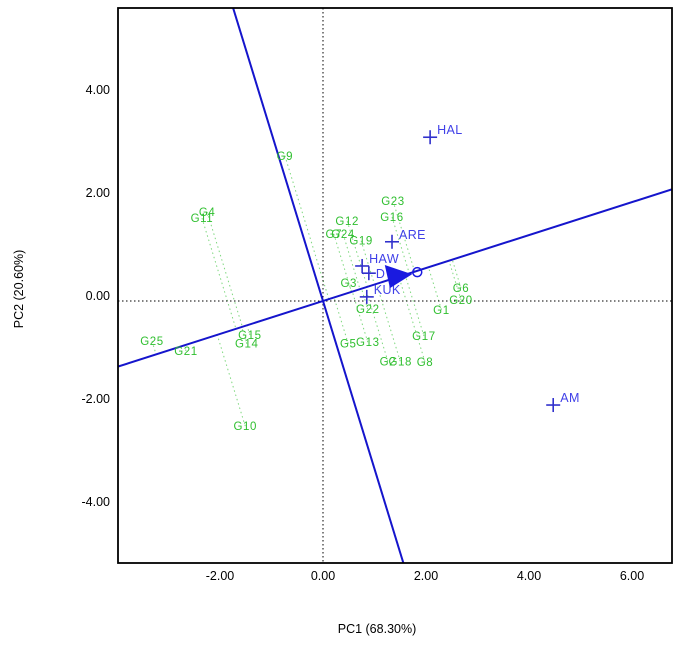 This screenshot has width=675, height=650. What do you see at coordinates (219, 273) in the screenshot?
I see `projection-line-G11` at bounding box center [219, 273].